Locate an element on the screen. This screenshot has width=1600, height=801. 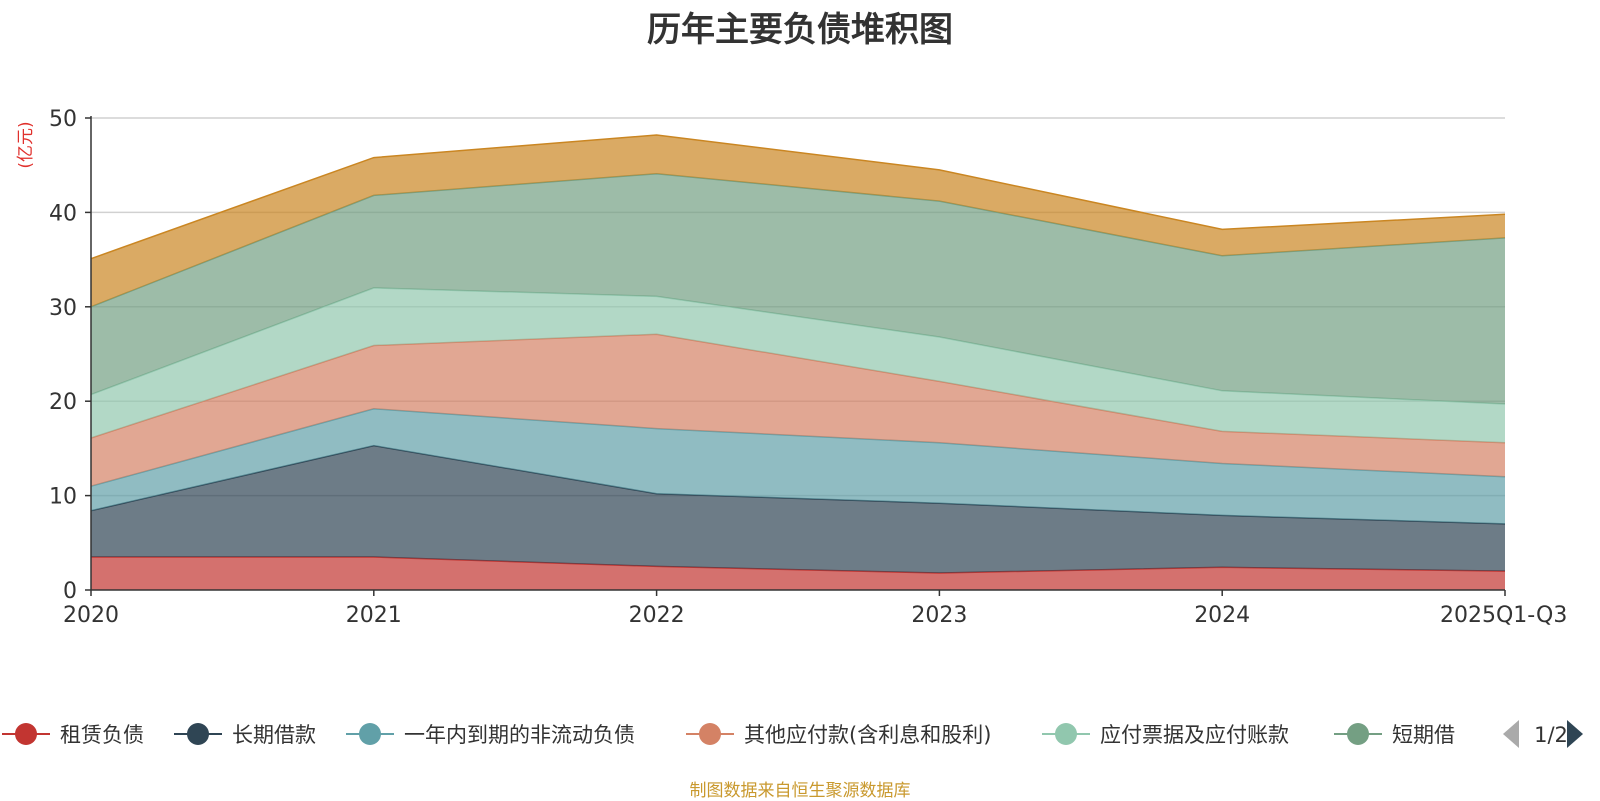
legend-label-0: 租赁负债 is located at coordinates (102, 735).